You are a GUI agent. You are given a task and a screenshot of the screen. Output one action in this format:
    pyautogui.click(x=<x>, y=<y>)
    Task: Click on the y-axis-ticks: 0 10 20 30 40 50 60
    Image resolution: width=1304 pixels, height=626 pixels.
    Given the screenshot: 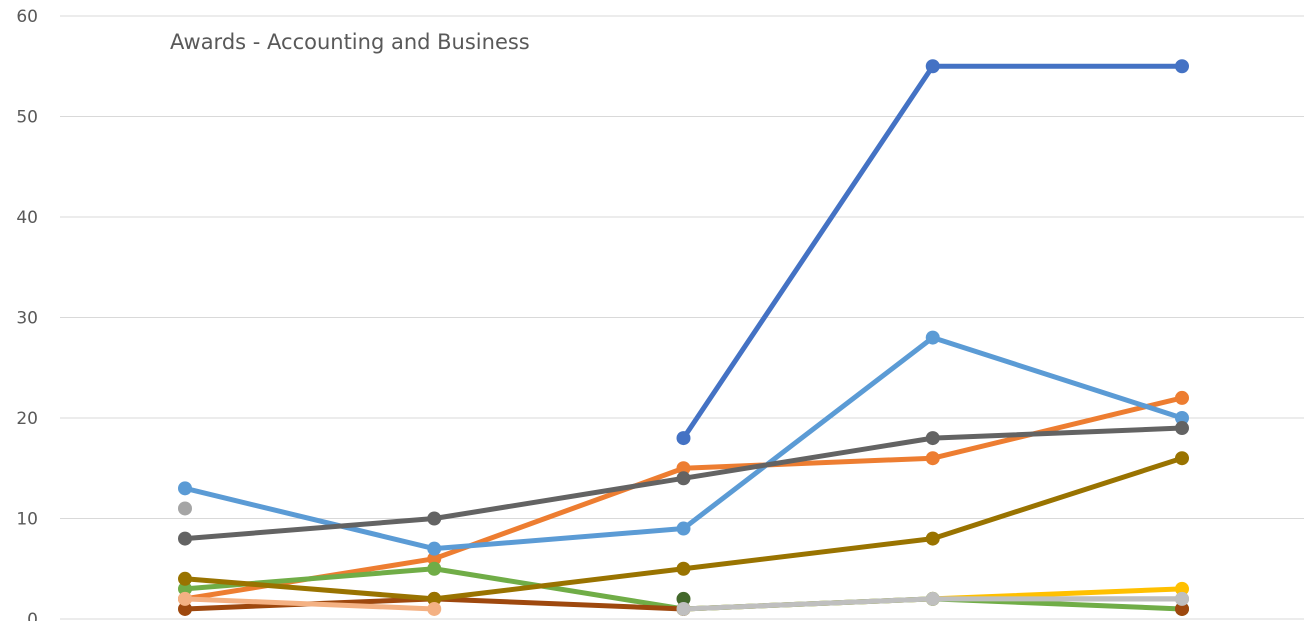 What is the action you would take?
    pyautogui.click(x=27, y=316)
    